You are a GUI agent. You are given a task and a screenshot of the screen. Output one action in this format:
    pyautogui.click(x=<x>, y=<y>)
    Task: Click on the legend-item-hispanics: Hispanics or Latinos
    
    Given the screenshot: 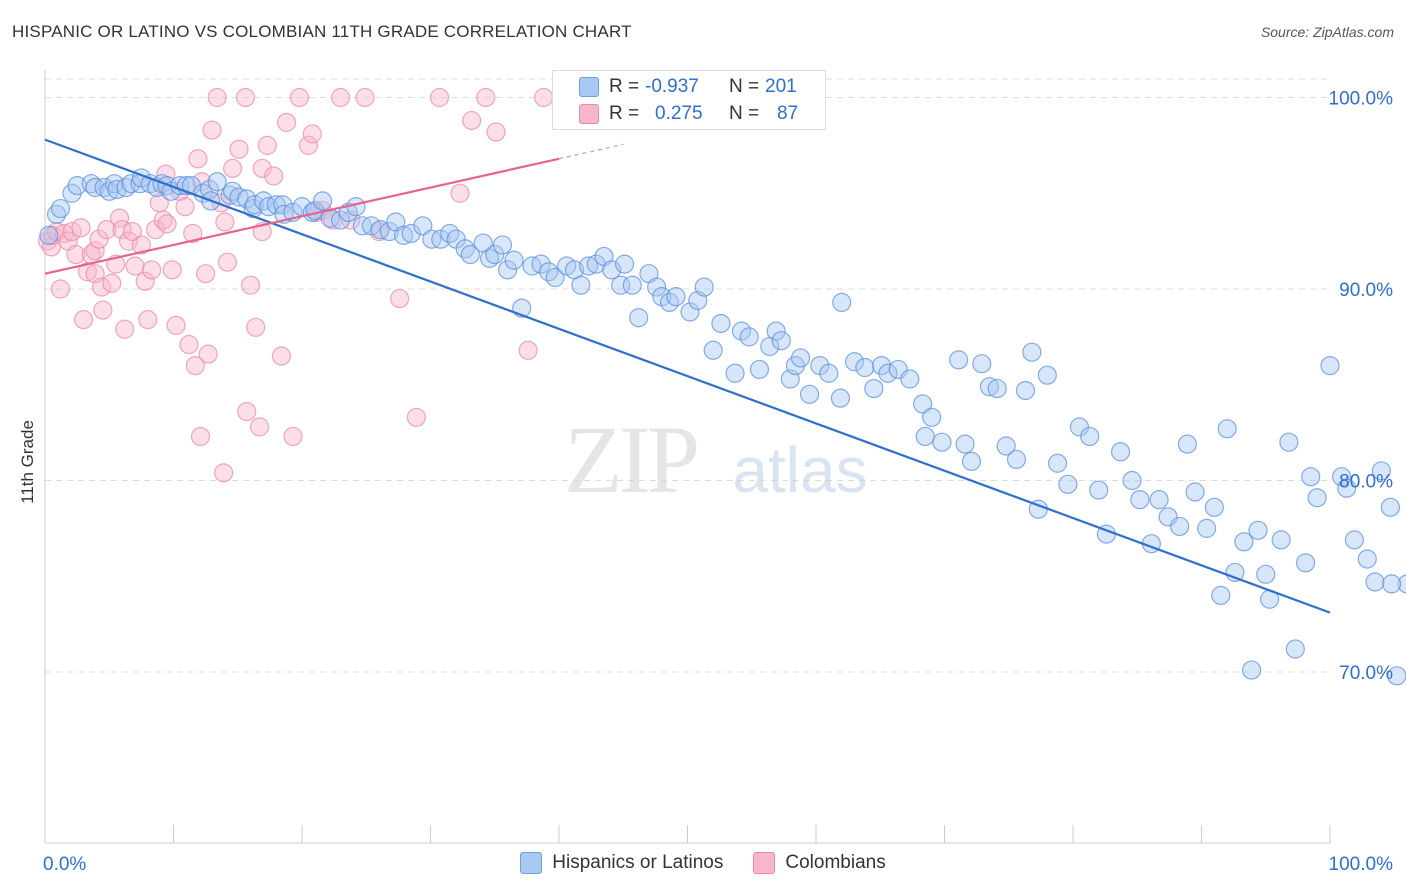 What is the action you would take?
    pyautogui.click(x=621, y=863)
    